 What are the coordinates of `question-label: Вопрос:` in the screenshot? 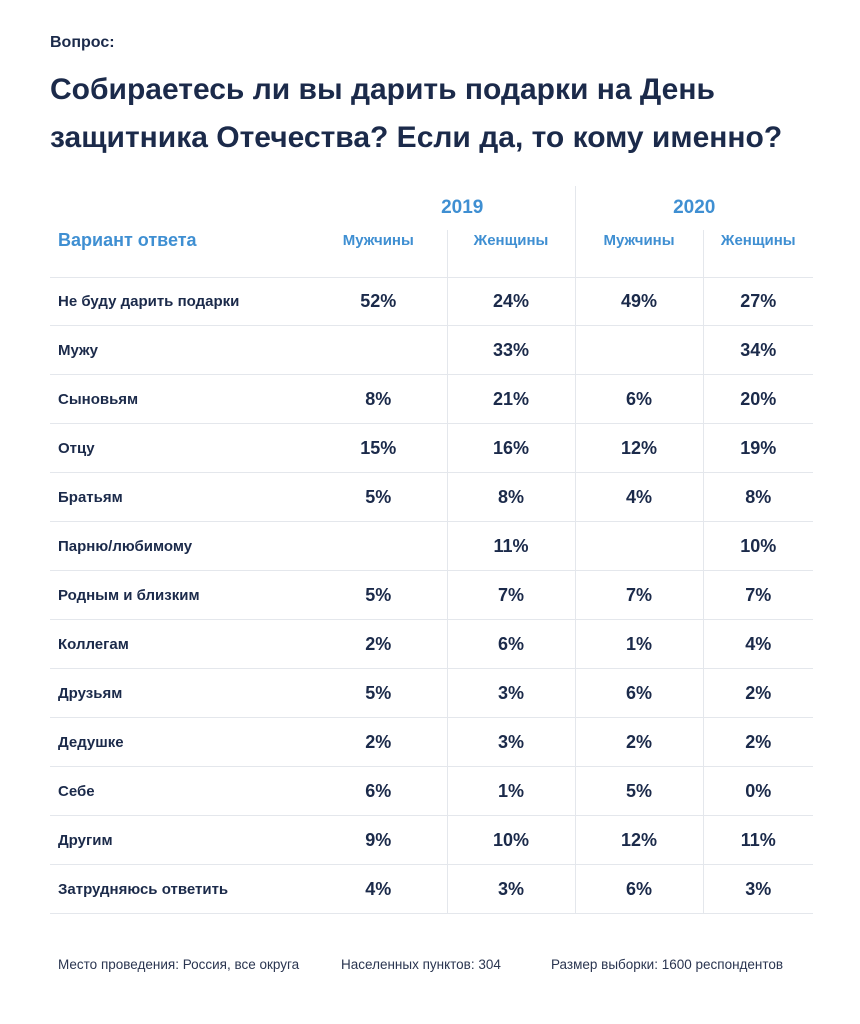 It's located at (82, 42).